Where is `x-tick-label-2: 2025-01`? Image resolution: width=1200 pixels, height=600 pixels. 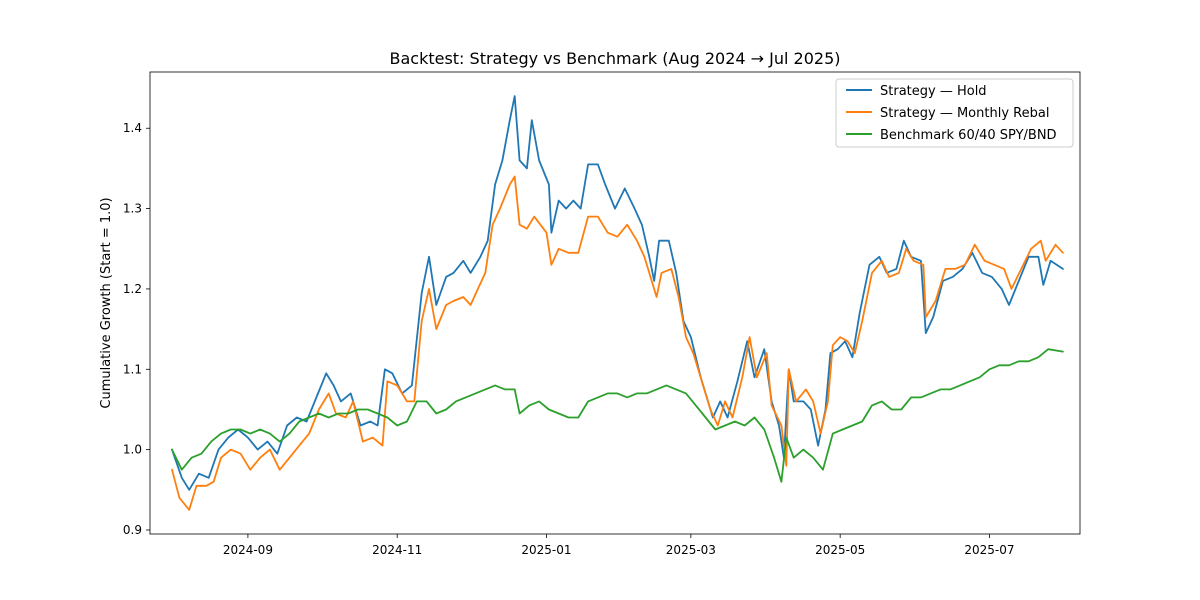 x-tick-label-2: 2025-01 is located at coordinates (546, 550).